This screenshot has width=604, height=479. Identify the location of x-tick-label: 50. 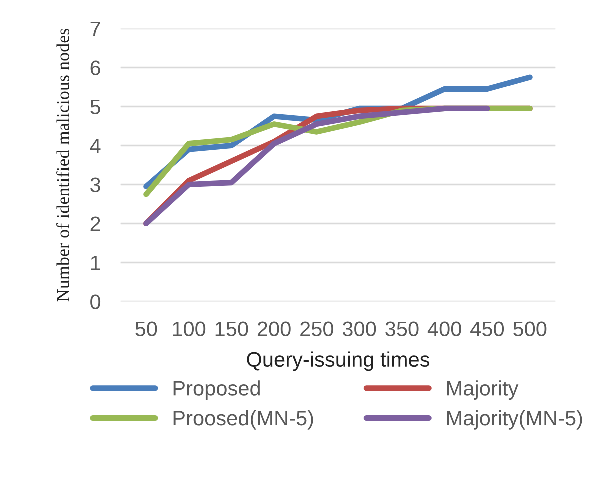
(147, 329).